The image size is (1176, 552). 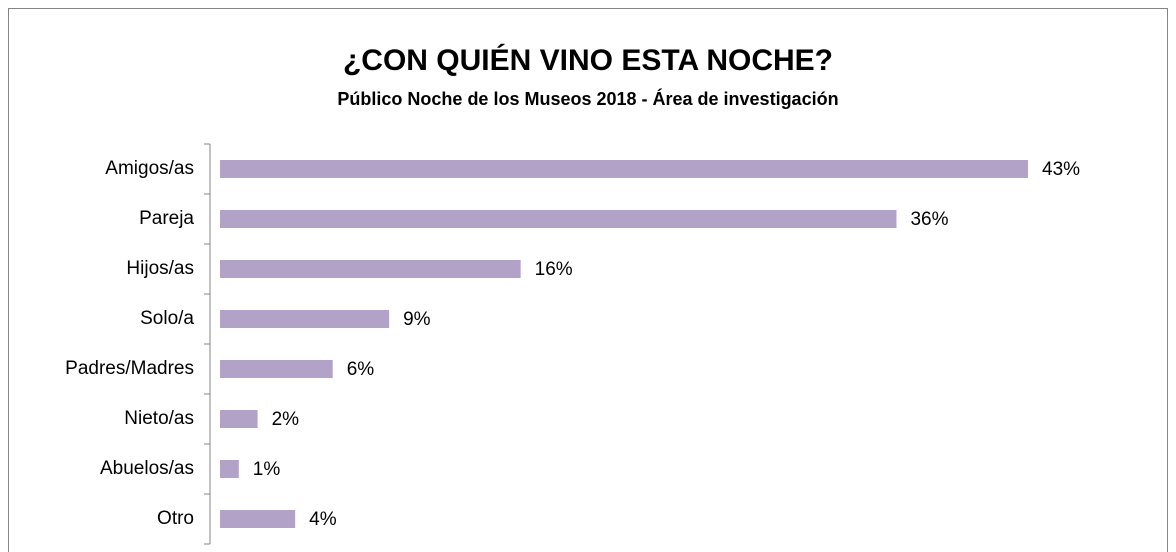 I want to click on value-label: 36%, so click(x=929, y=219).